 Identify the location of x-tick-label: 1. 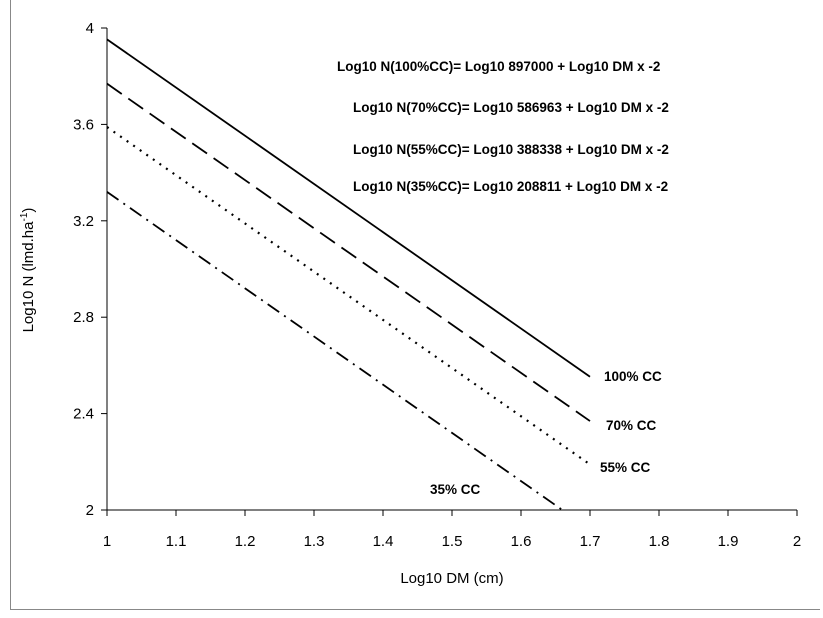
(107, 541).